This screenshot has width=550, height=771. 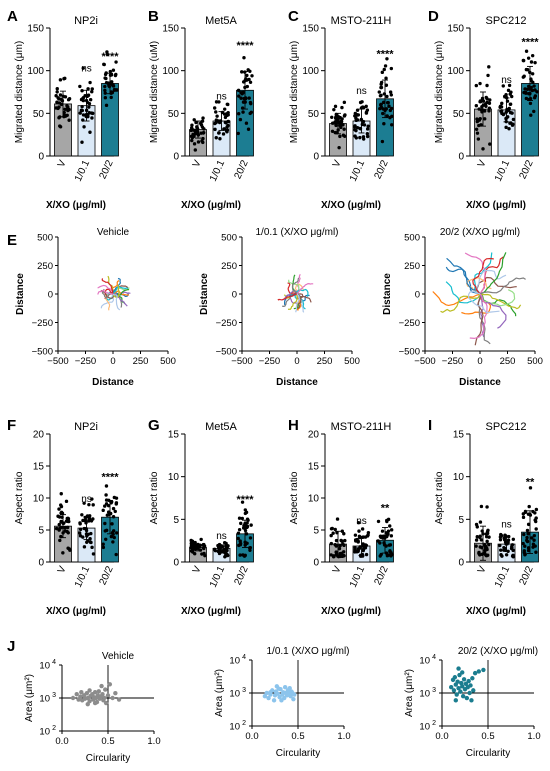 I want to click on x-tick-label: 500, so click(x=535, y=361).